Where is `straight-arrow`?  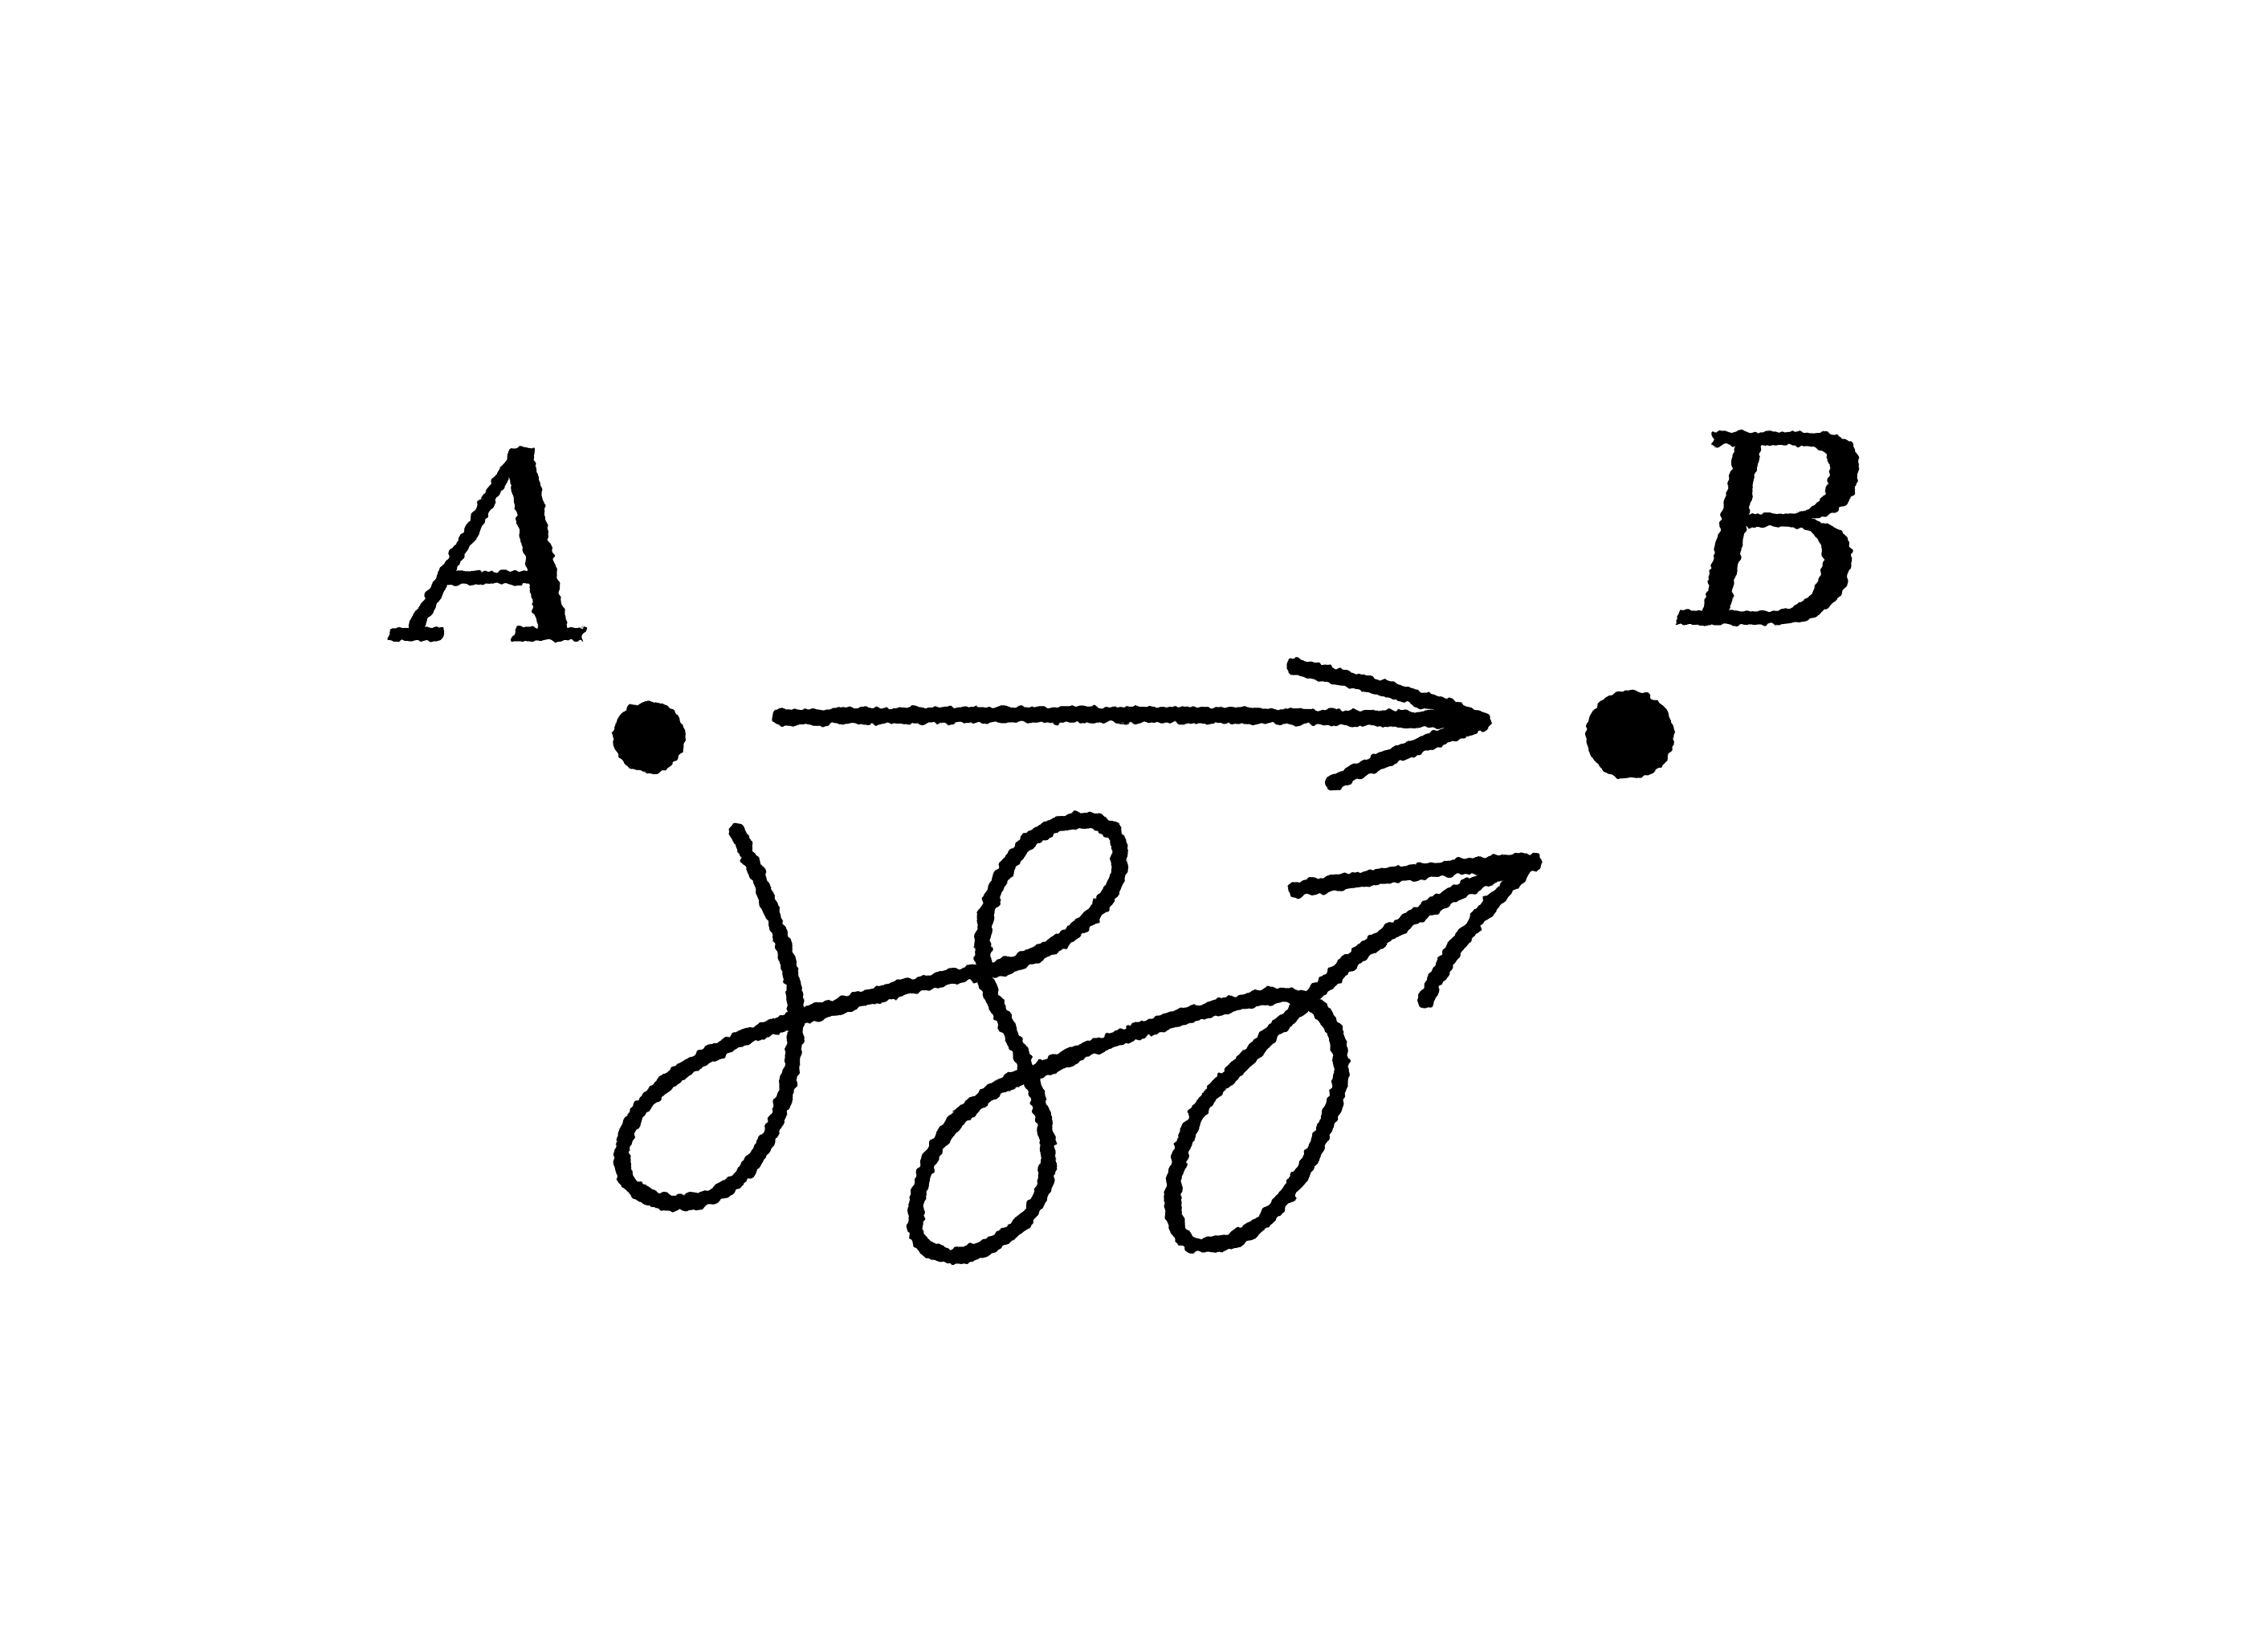 straight-arrow is located at coordinates (1132, 725).